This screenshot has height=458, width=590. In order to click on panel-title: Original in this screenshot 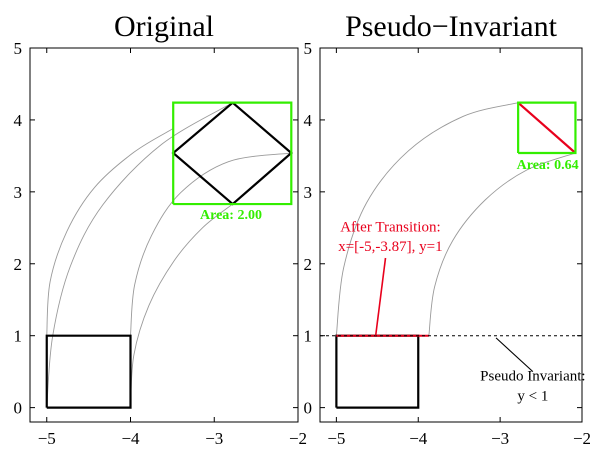, I will do `click(164, 26)`.